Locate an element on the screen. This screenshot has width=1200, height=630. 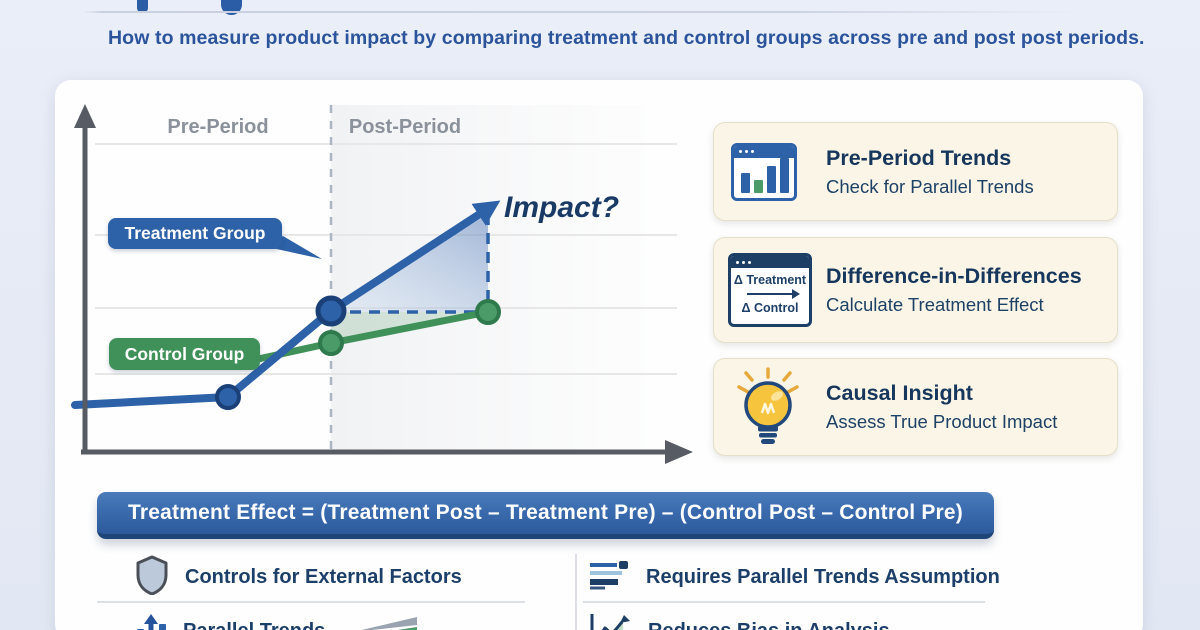
y-axis is located at coordinates (85, 278).